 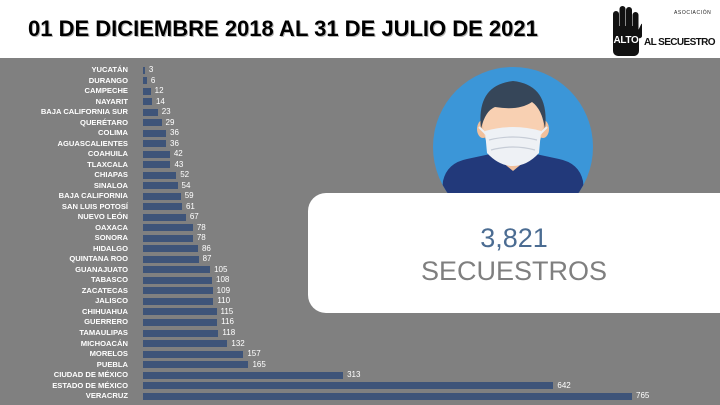 What do you see at coordinates (104, 122) in the screenshot?
I see `bar-label: QUERÉTARO` at bounding box center [104, 122].